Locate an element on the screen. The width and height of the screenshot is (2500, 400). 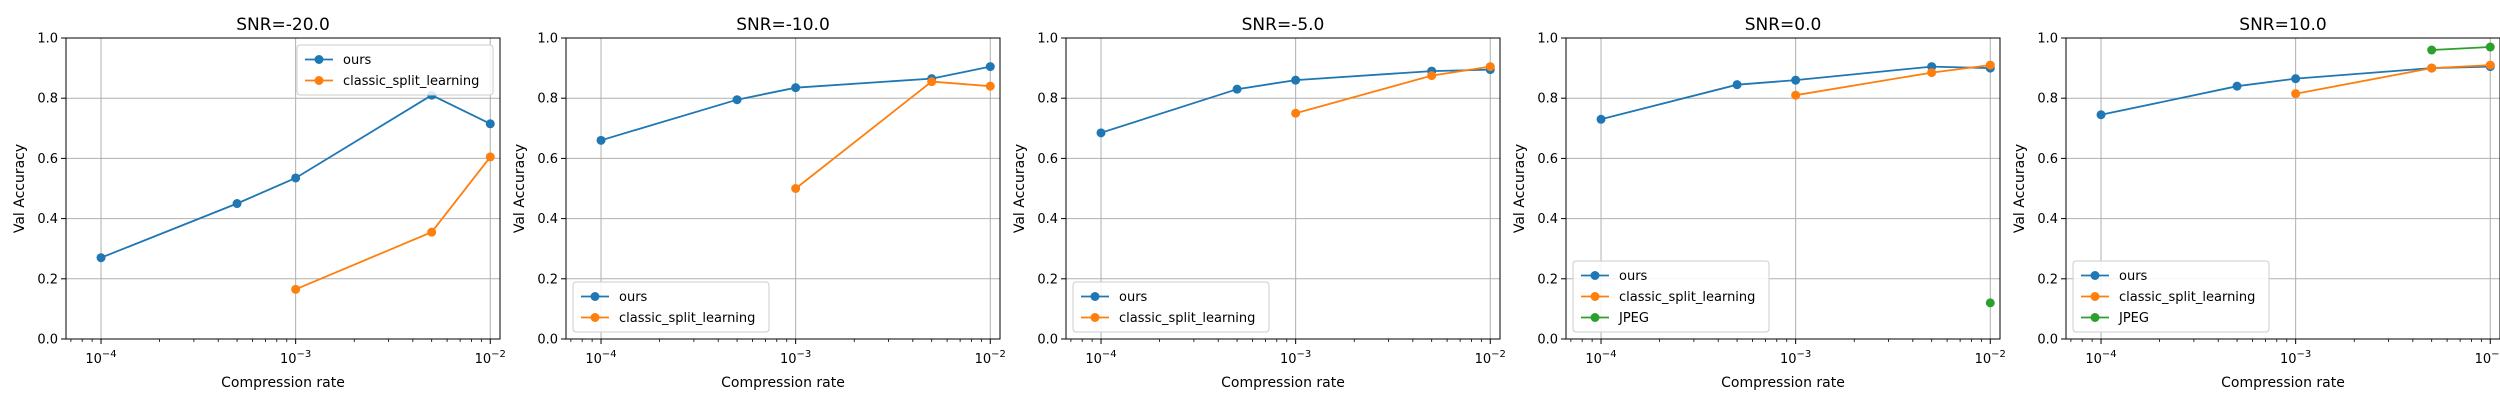
axes-frame is located at coordinates (2282, 188).